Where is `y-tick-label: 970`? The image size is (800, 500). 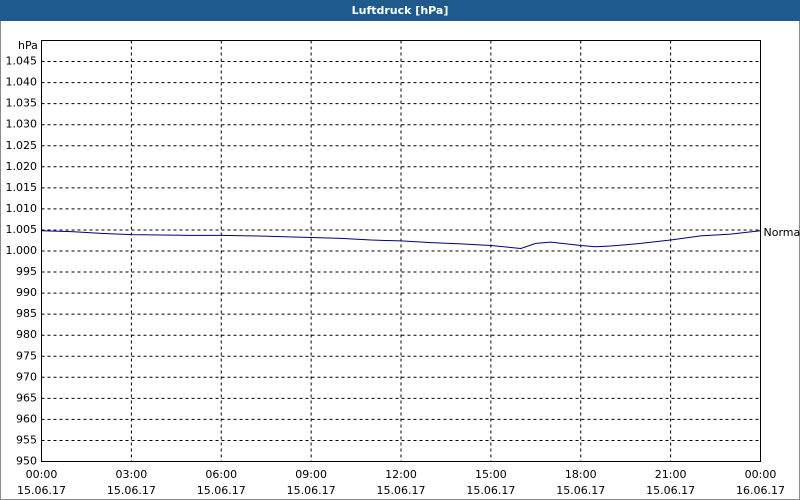
y-tick-label: 970 is located at coordinates (26, 376).